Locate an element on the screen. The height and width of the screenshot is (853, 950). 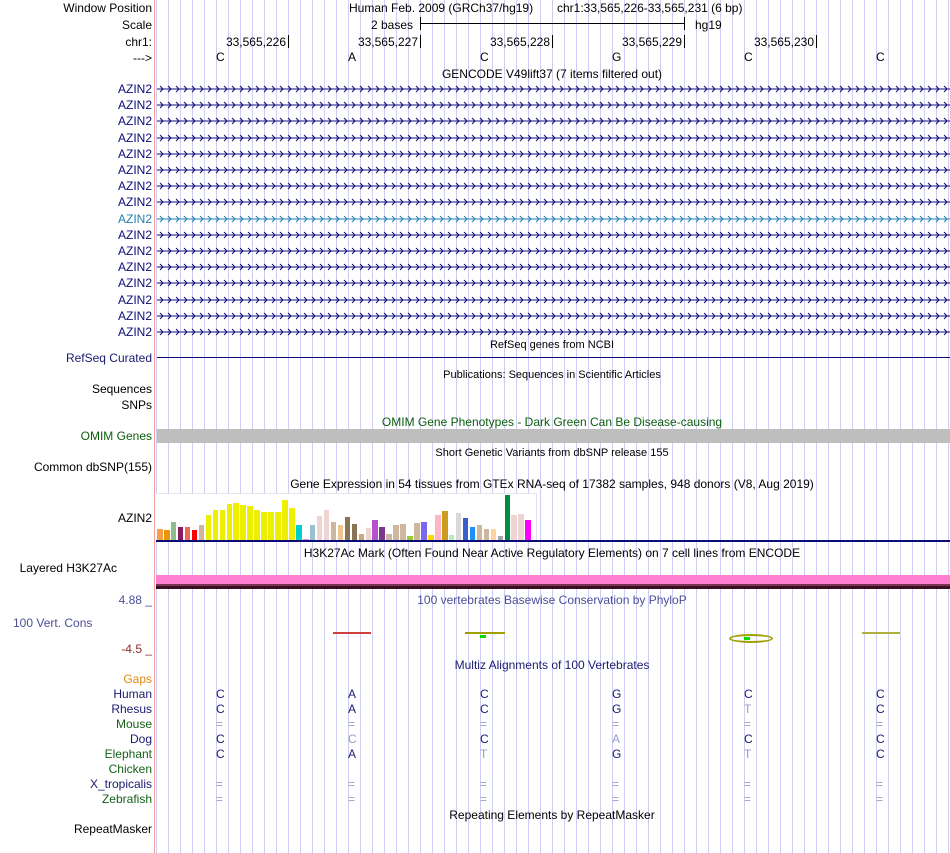
species-label: Human is located at coordinates (132, 694).